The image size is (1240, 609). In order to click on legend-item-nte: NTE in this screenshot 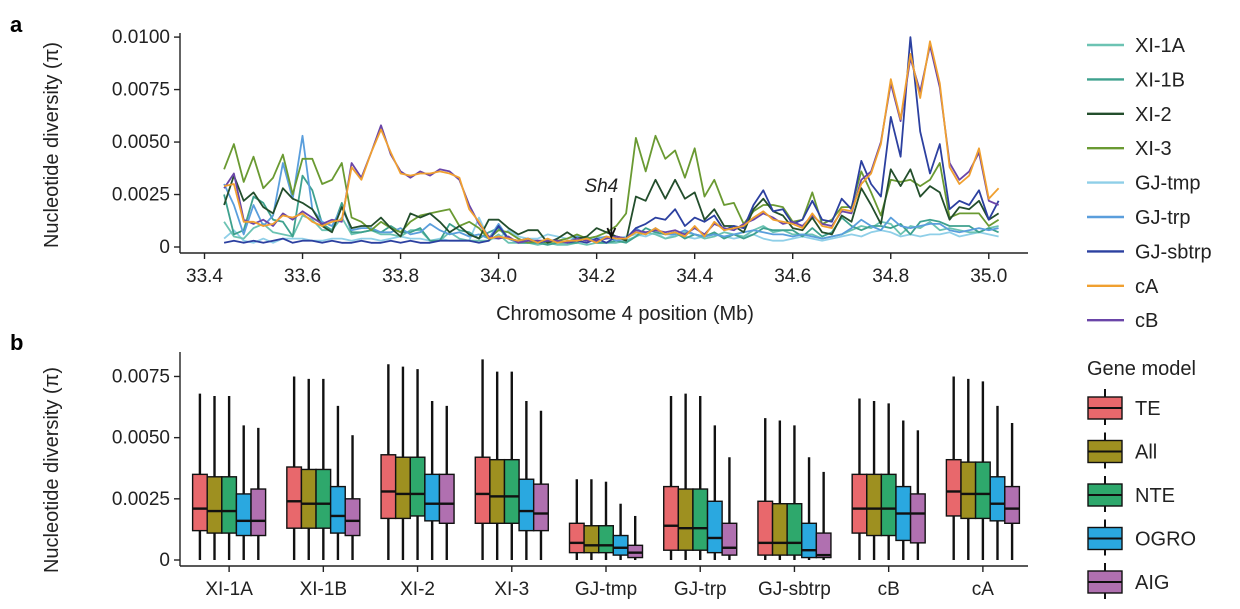, I will do `click(1131, 494)`.